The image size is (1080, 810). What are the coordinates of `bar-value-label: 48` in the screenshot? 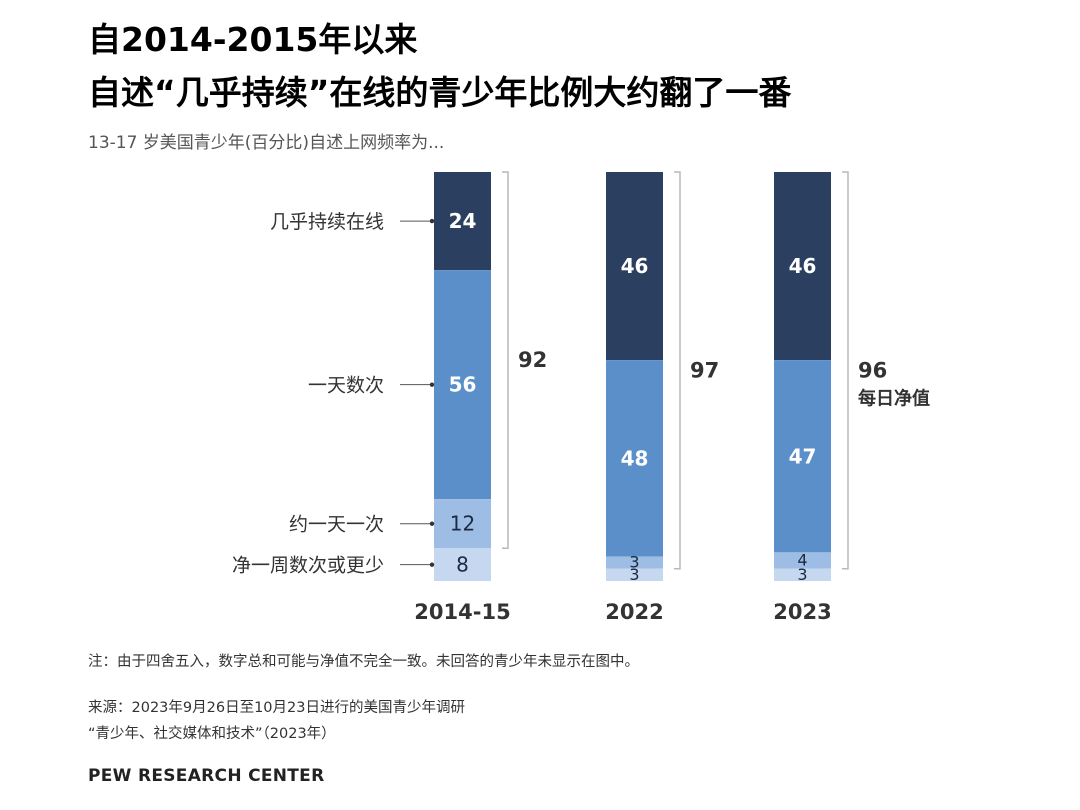 It's located at (635, 458).